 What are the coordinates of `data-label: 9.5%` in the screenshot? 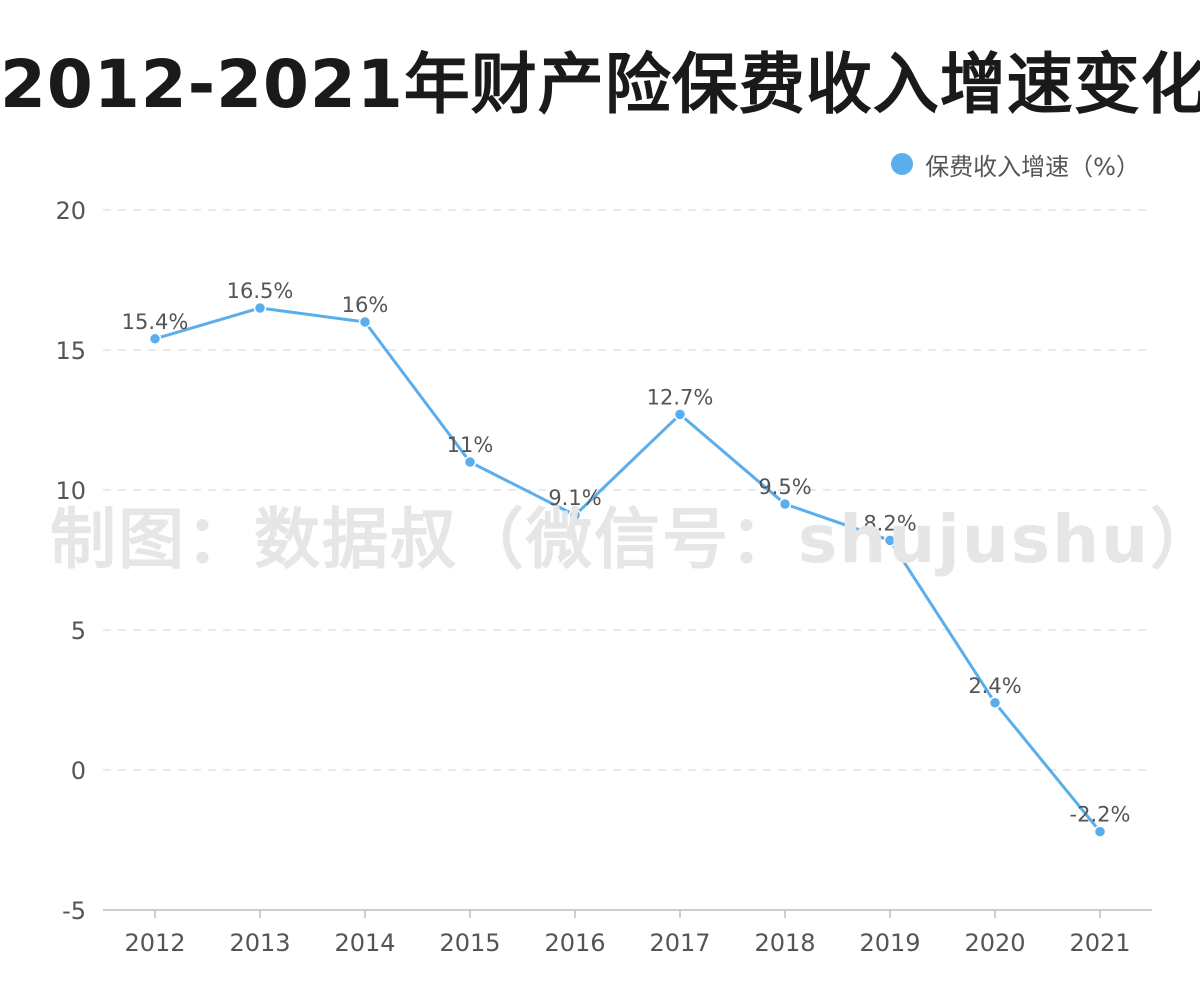 It's located at (784, 487).